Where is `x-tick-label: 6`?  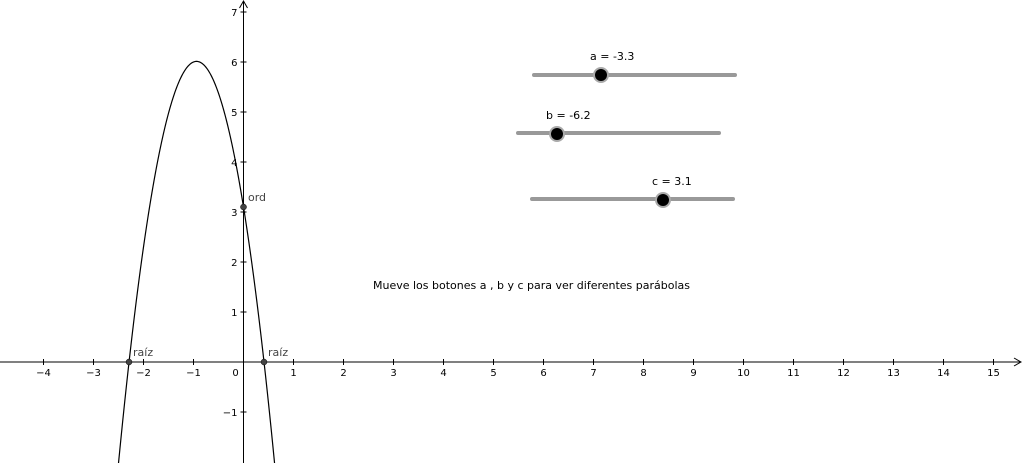 x-tick-label: 6 is located at coordinates (543, 373).